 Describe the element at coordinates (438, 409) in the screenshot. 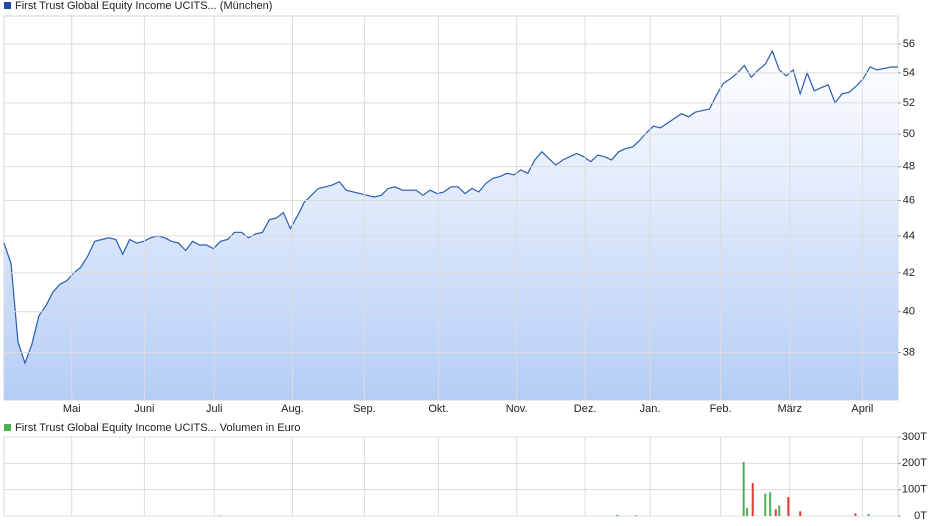

I see `x-tick-label: Okt.` at that location.